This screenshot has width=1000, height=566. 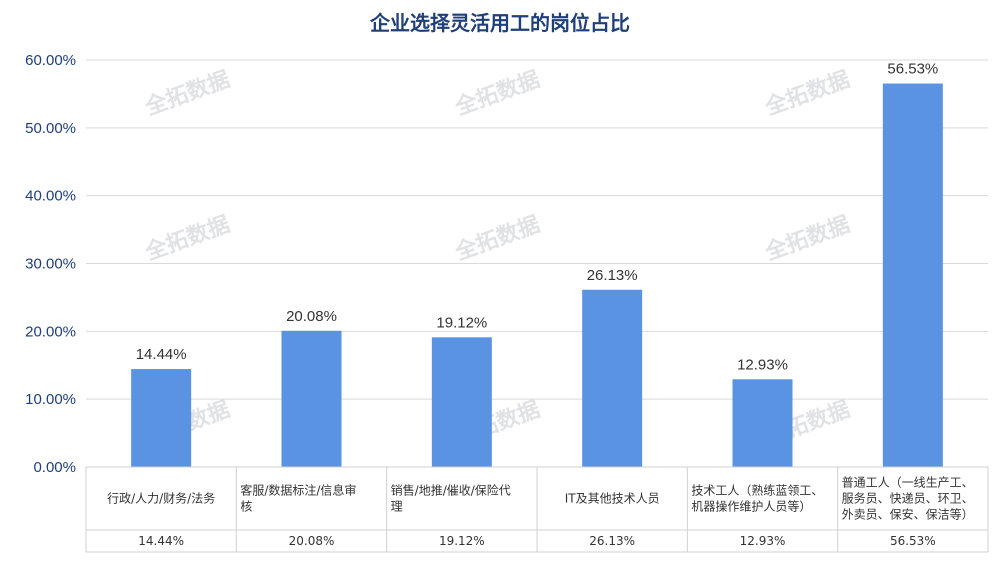 I want to click on table-value: 14.44%, so click(x=161, y=541).